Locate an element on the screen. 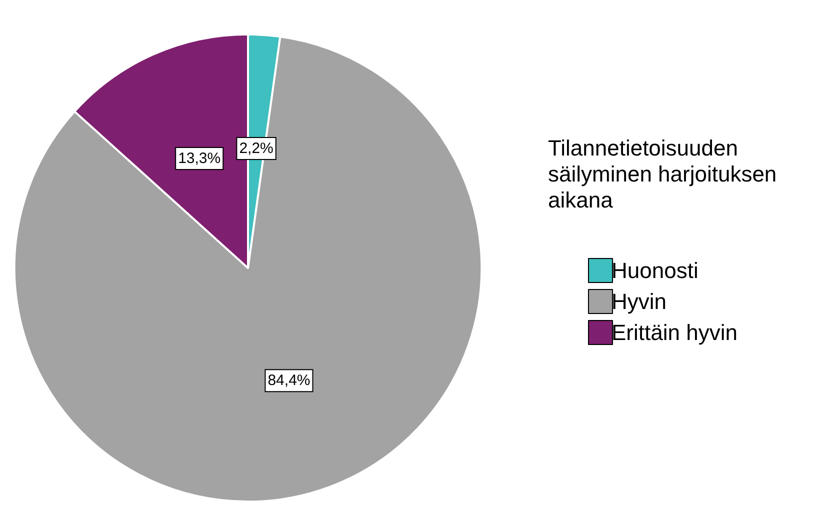 Image resolution: width=825 pixels, height=525 pixels. legend-label: Hyvin is located at coordinates (639, 301).